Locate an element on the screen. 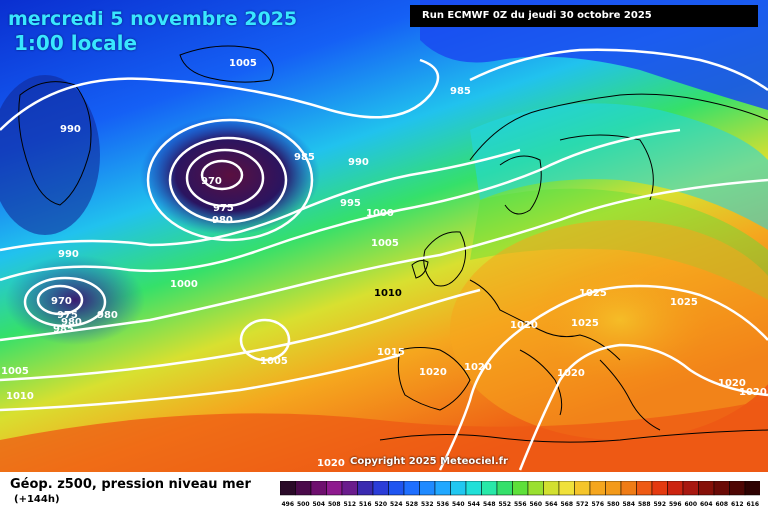 This screenshot has width=768, height=512. legend-tick-label: 540 is located at coordinates (458, 504).